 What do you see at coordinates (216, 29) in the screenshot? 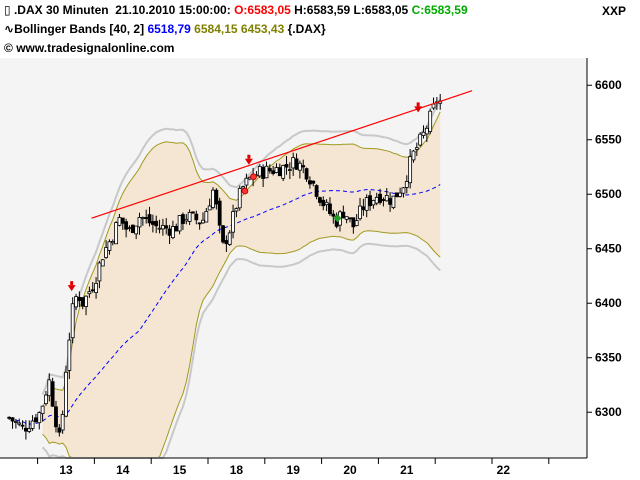
I see `indicator-upper-value: 6584,15` at bounding box center [216, 29].